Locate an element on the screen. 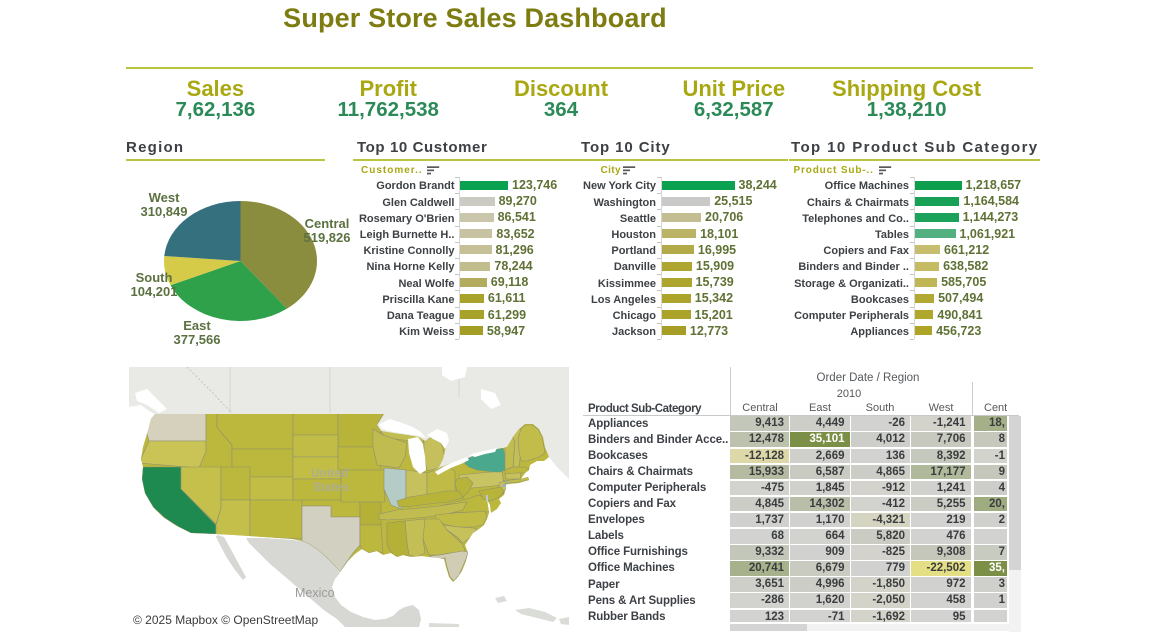 Image resolution: width=1173 pixels, height=632 pixels. svg-text: Mexico is located at coordinates (315, 593).